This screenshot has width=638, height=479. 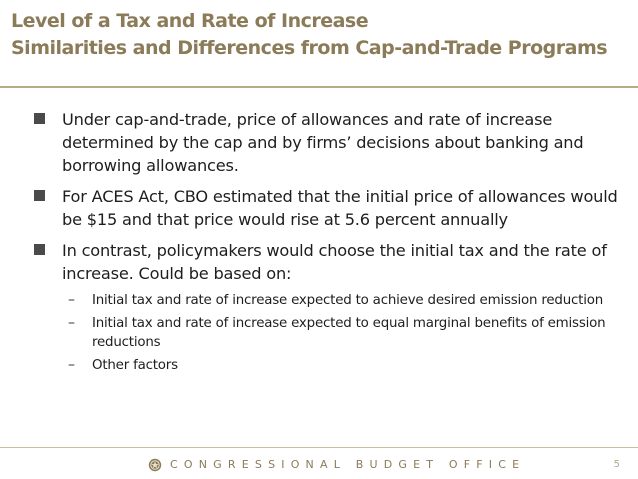 What do you see at coordinates (135, 365) in the screenshot?
I see `subbullet-text: Other factors` at bounding box center [135, 365].